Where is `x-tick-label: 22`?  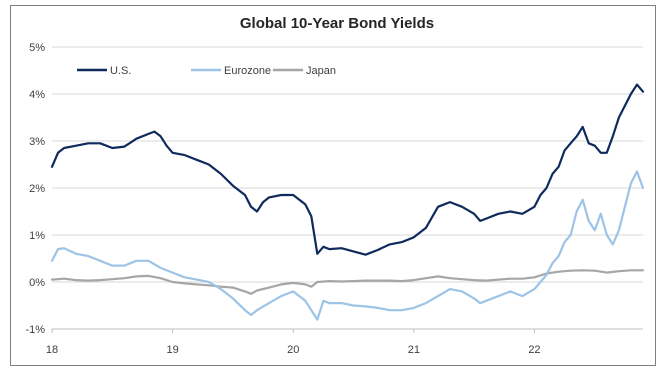 x-tick-label: 22 is located at coordinates (534, 350).